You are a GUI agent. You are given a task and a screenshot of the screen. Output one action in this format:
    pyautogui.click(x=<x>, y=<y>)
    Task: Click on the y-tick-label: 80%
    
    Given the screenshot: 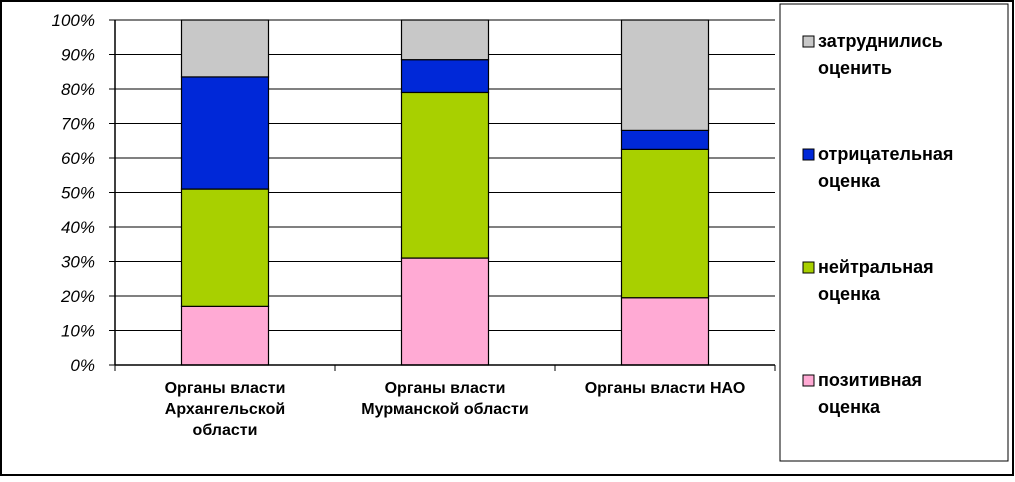 What is the action you would take?
    pyautogui.click(x=78, y=89)
    